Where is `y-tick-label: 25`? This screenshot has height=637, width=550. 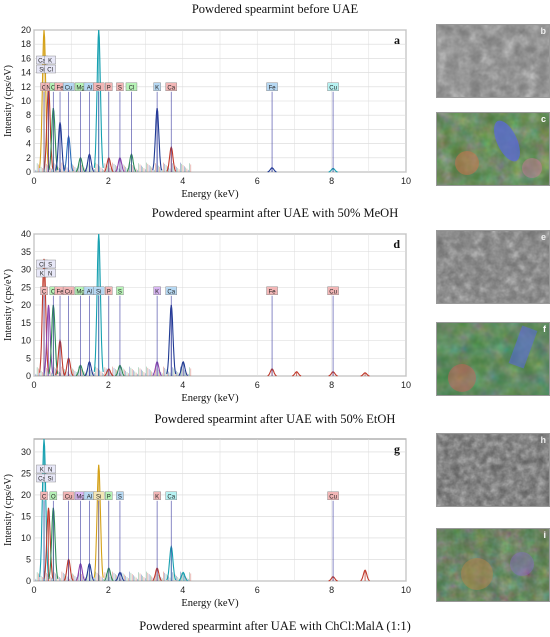 y-tick-label: 25 is located at coordinates (26, 287).